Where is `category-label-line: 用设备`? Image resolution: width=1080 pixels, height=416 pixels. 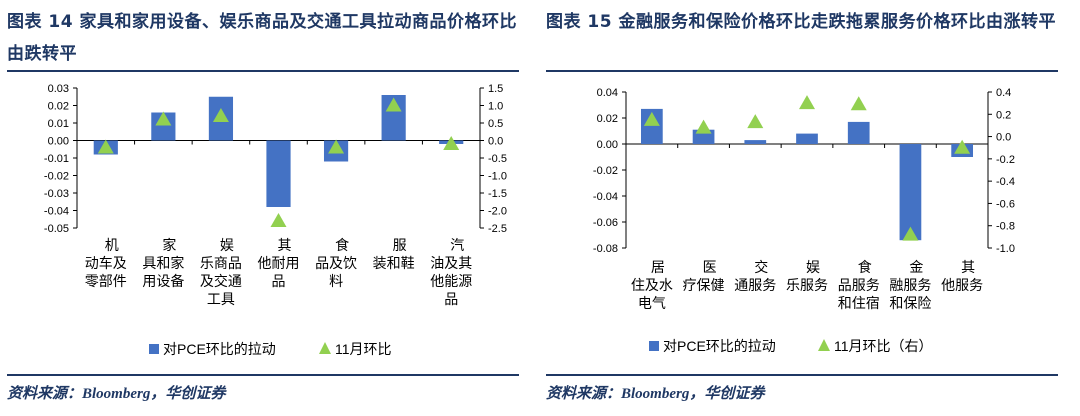
category-label-line: 用设备 is located at coordinates (163, 281).